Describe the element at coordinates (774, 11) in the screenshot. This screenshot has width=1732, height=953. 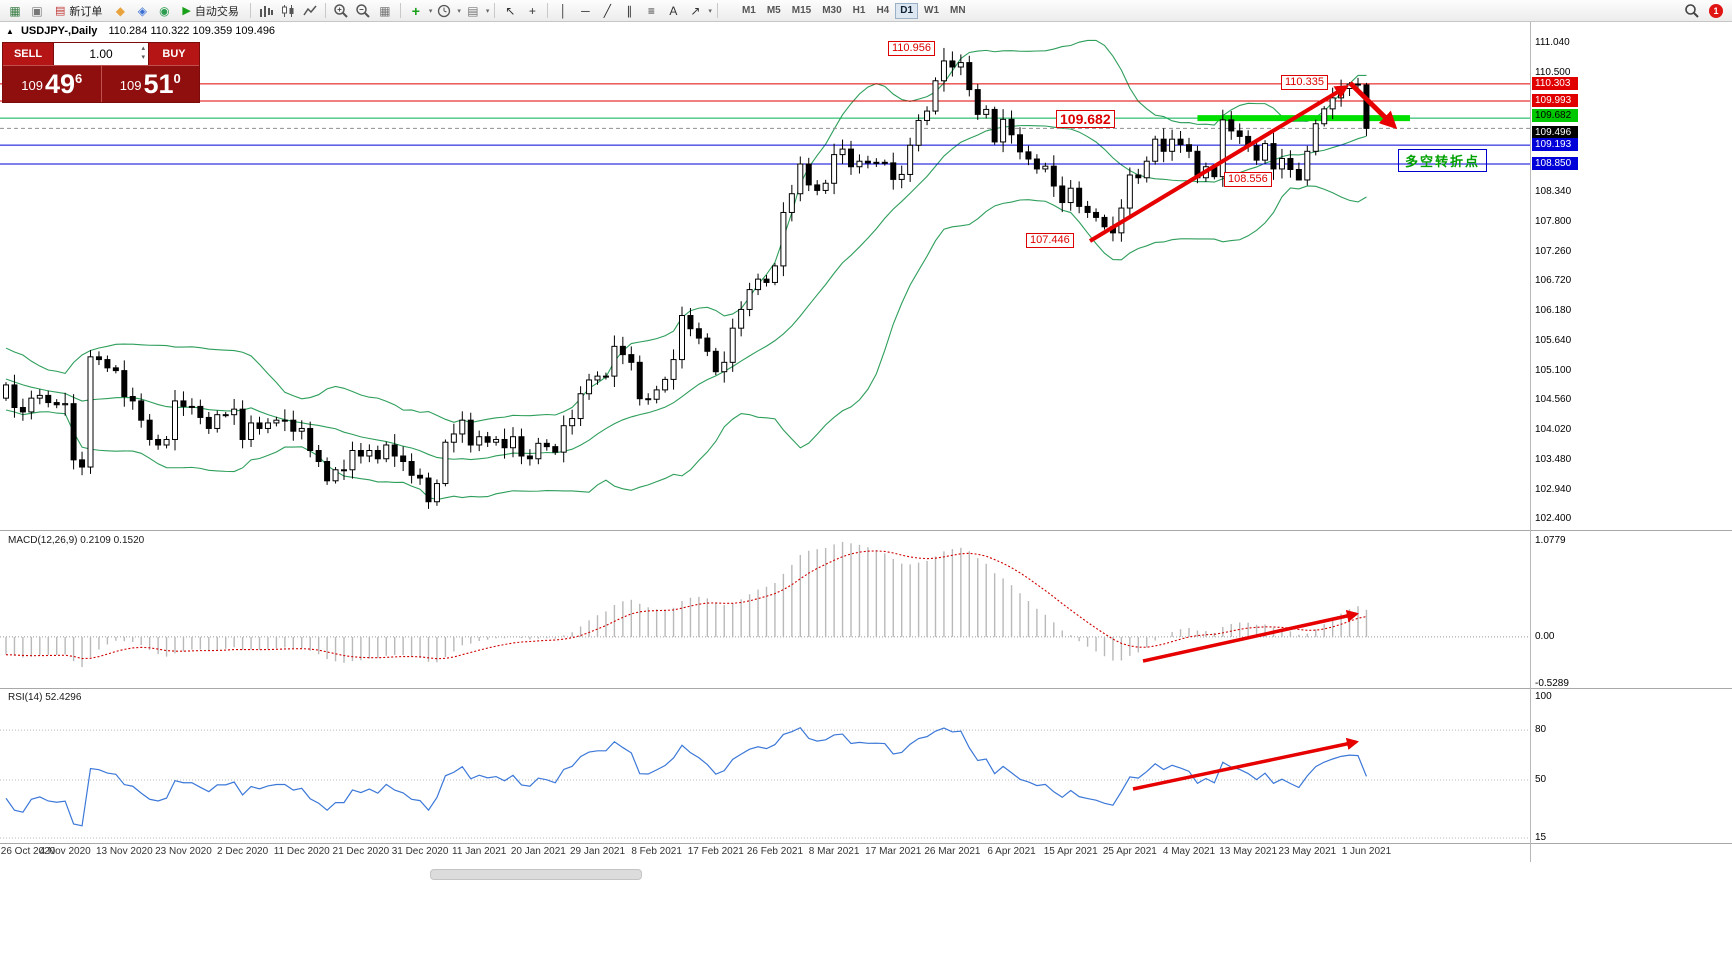
I see `timeframe-button-m5: M5` at that location.